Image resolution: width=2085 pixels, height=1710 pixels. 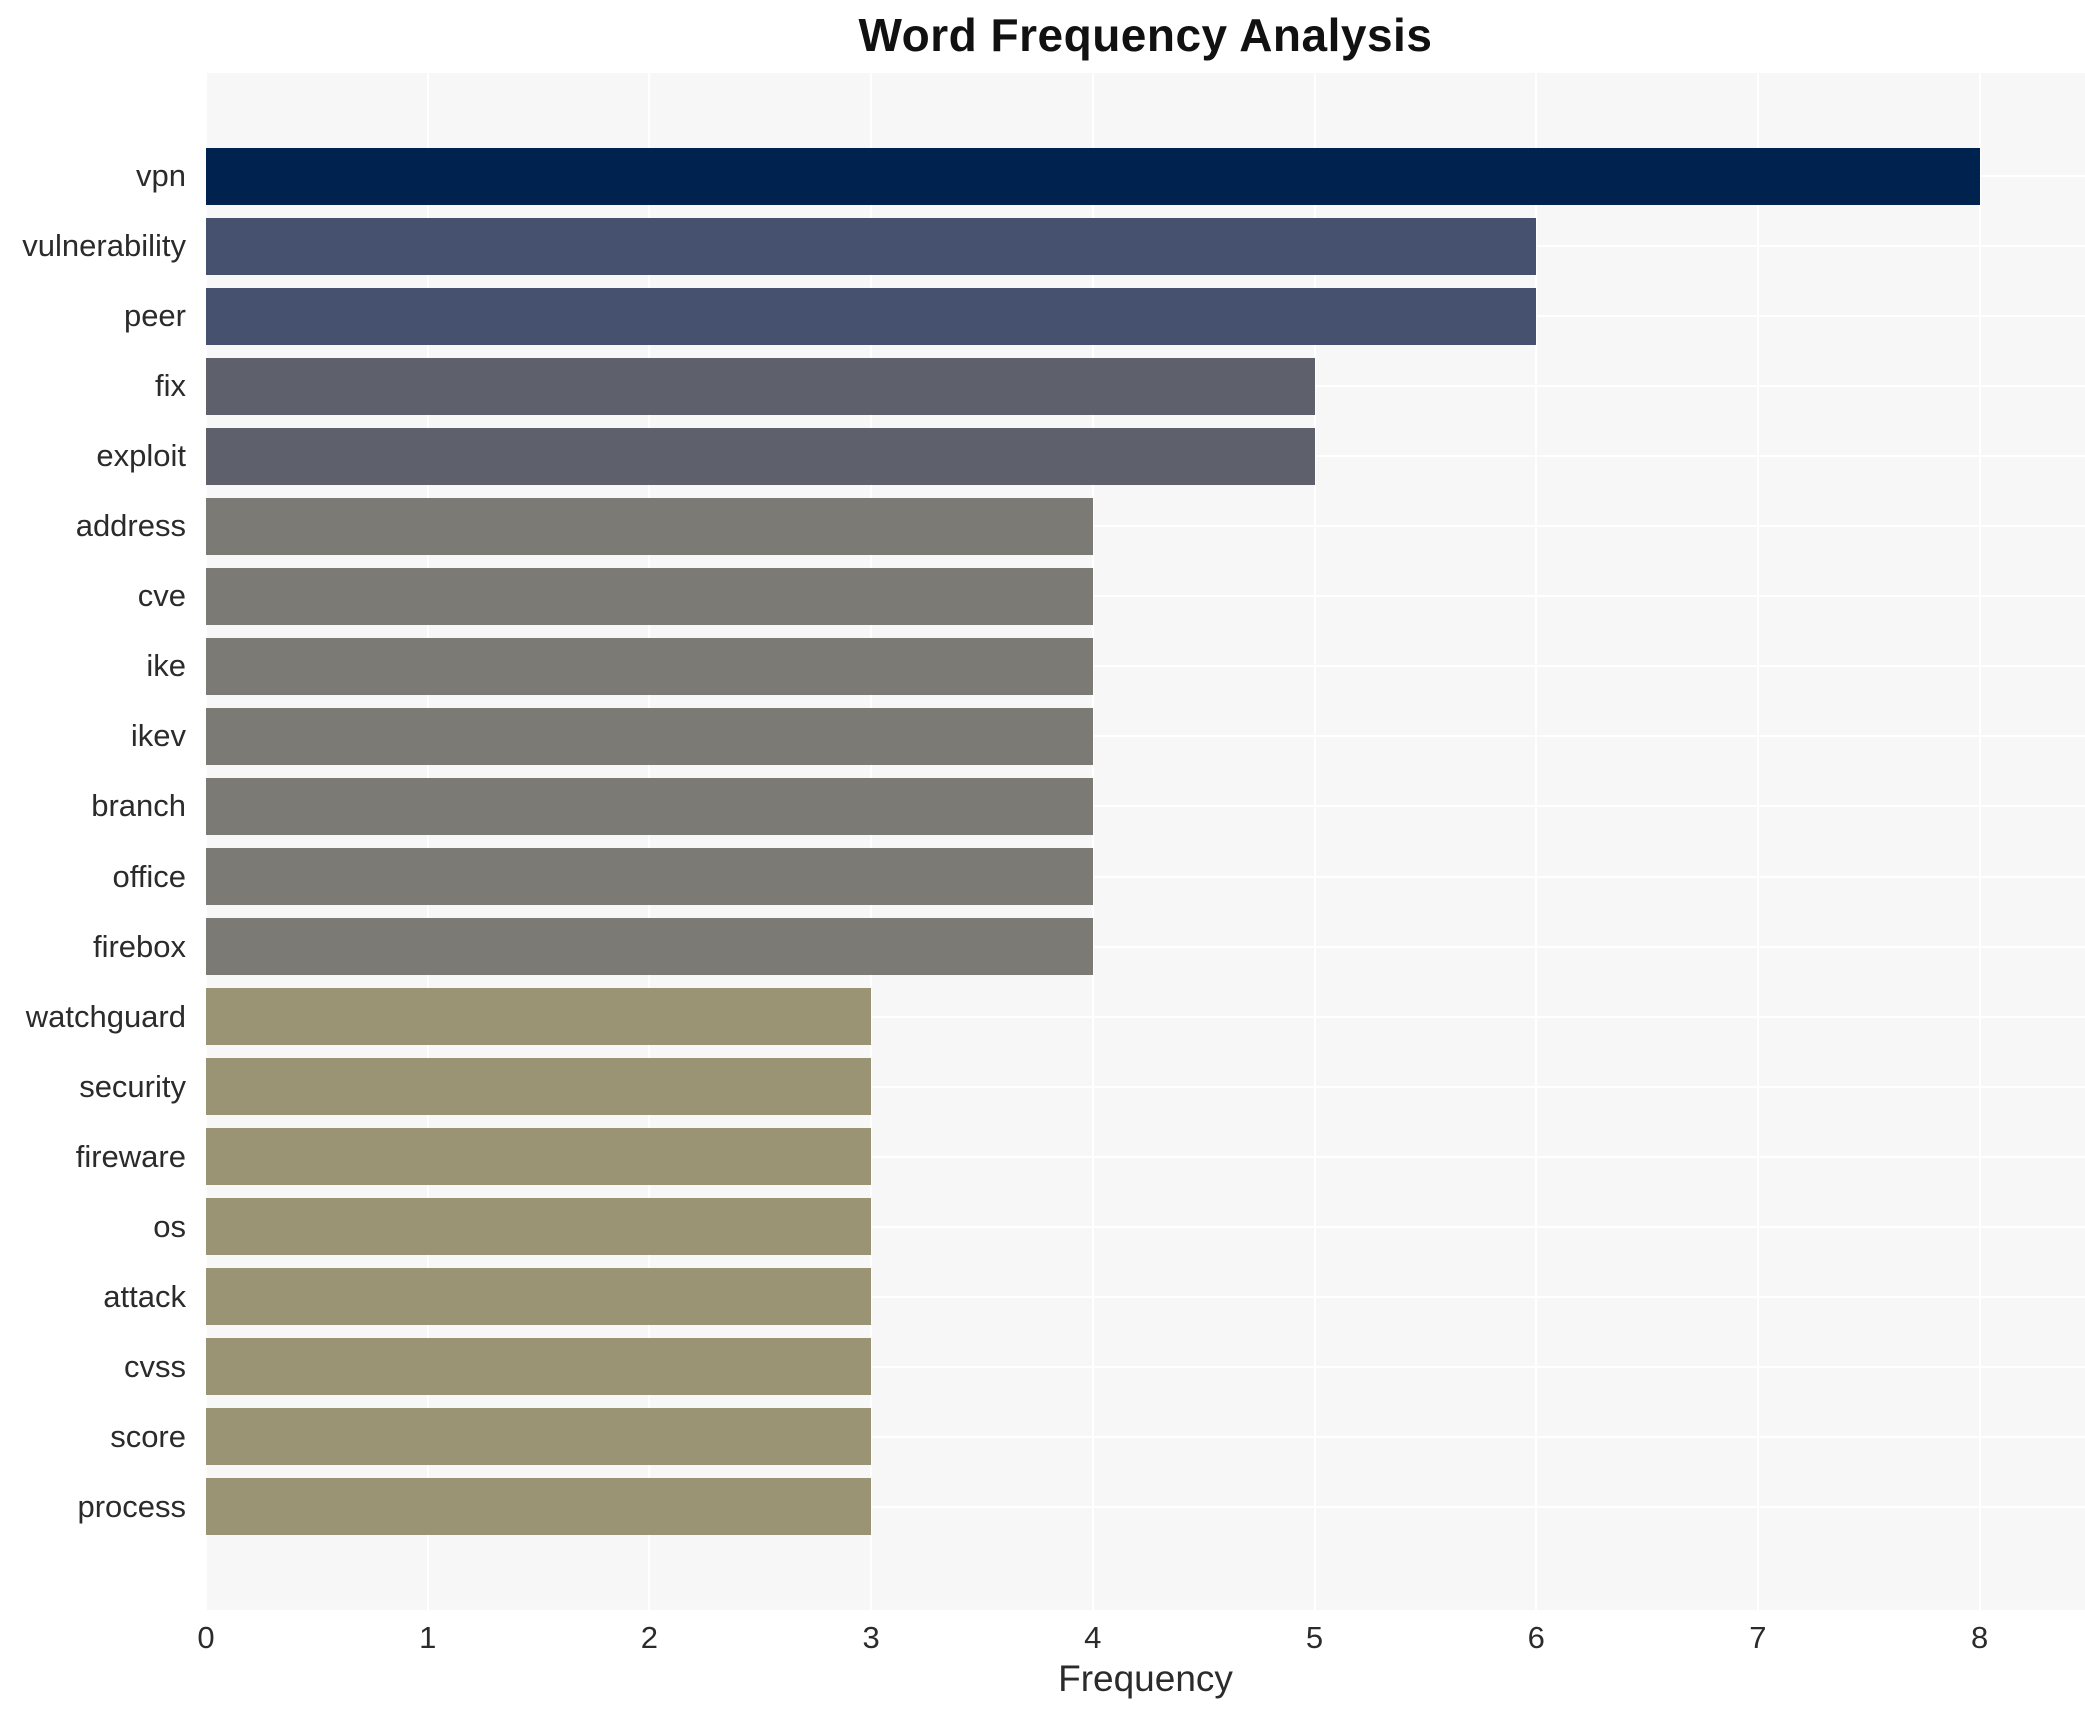 What do you see at coordinates (1536, 1637) in the screenshot?
I see `x-tick-label: 6` at bounding box center [1536, 1637].